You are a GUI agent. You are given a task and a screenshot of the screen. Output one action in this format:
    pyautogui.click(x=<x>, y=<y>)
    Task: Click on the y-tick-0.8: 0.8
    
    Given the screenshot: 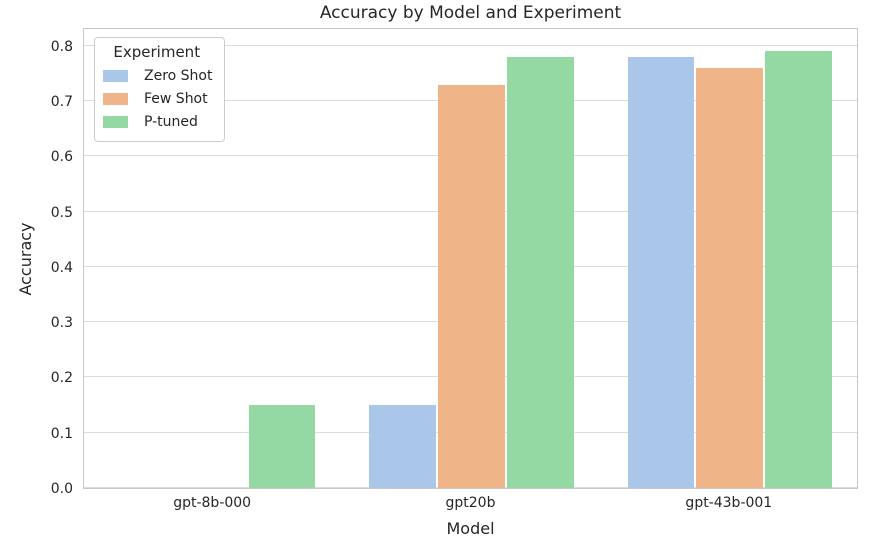 What is the action you would take?
    pyautogui.click(x=61, y=46)
    